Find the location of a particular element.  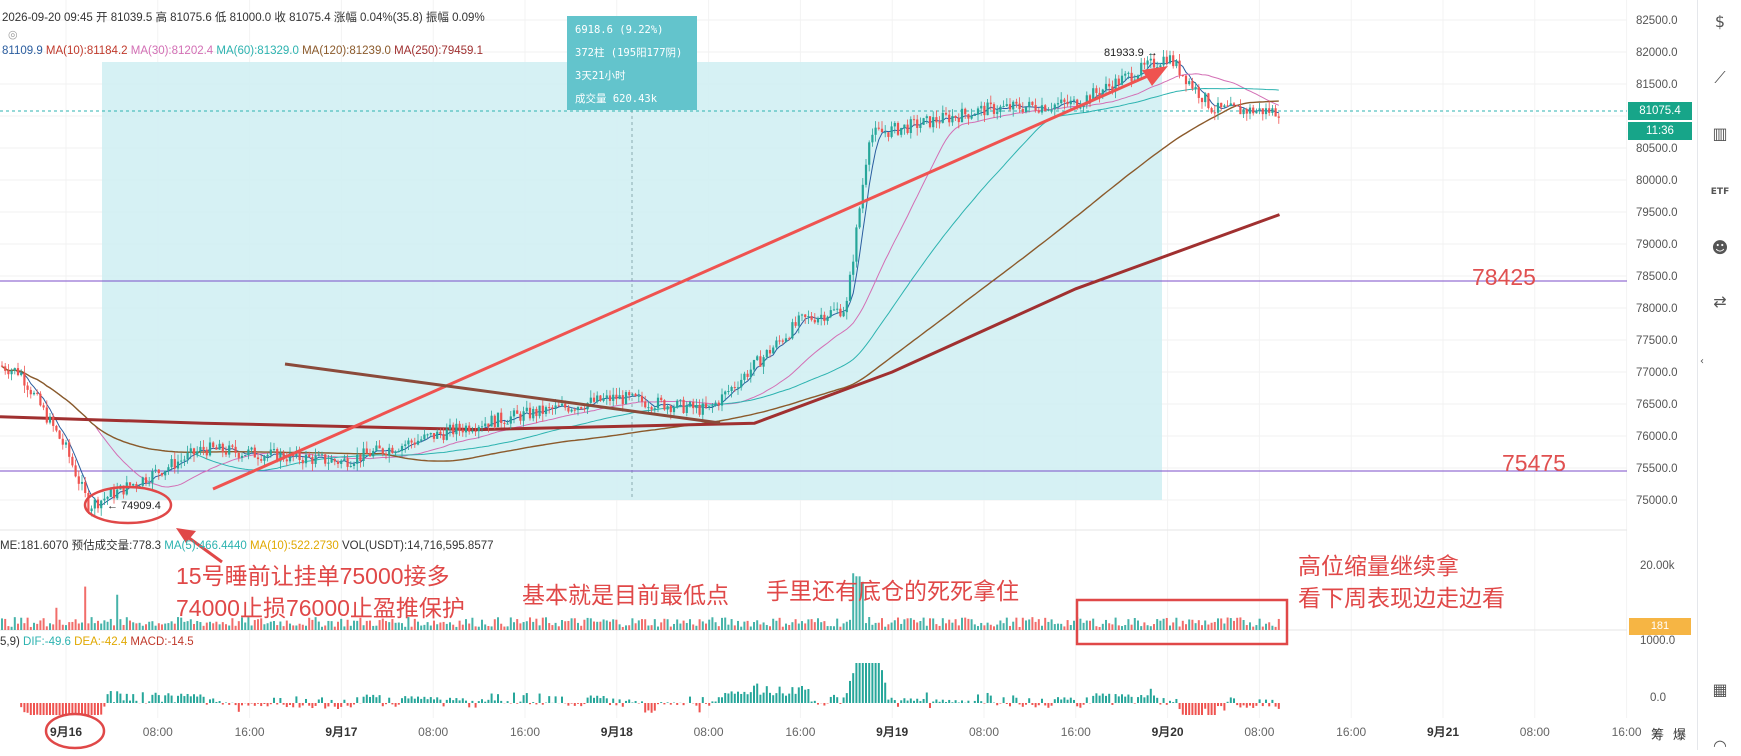

headset-icon: ◠ is located at coordinates (1720, 746).